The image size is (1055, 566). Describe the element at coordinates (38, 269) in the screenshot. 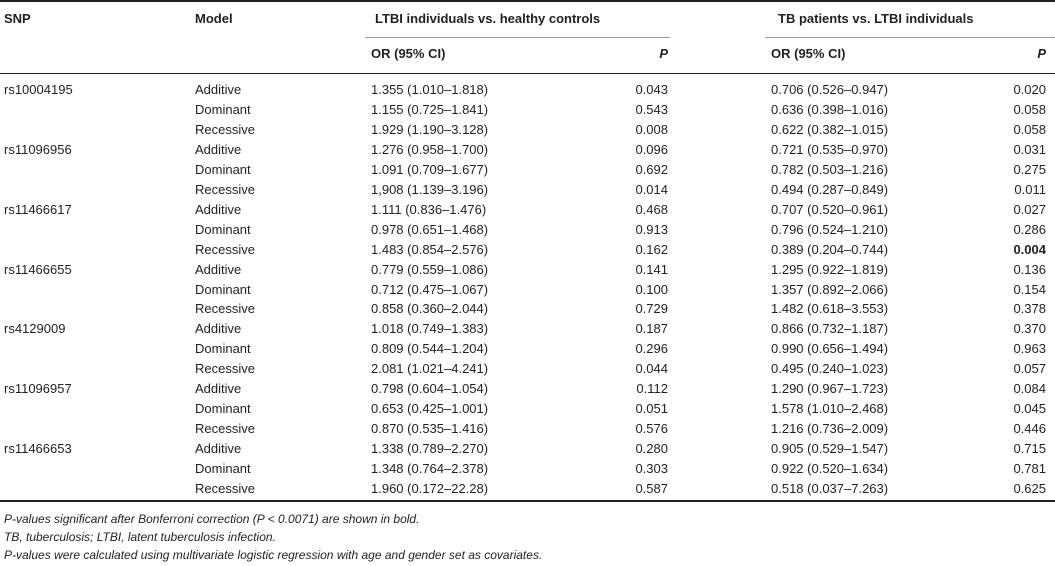

I see `cell-snp: rs11466655` at that location.